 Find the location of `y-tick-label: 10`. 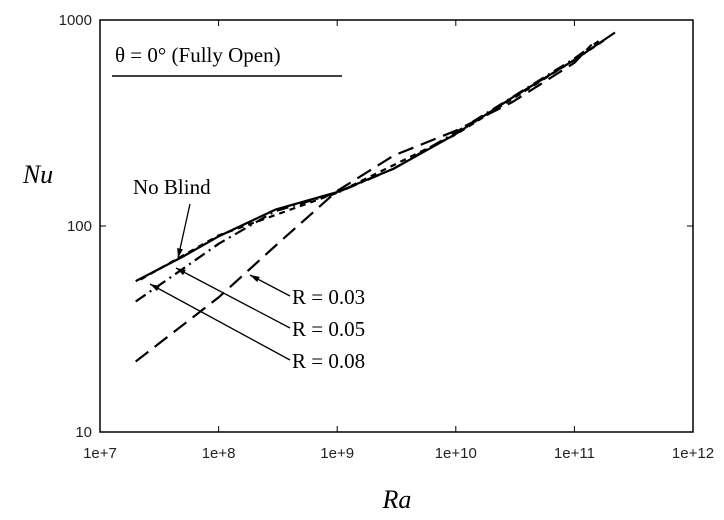

y-tick-label: 10 is located at coordinates (83, 432).